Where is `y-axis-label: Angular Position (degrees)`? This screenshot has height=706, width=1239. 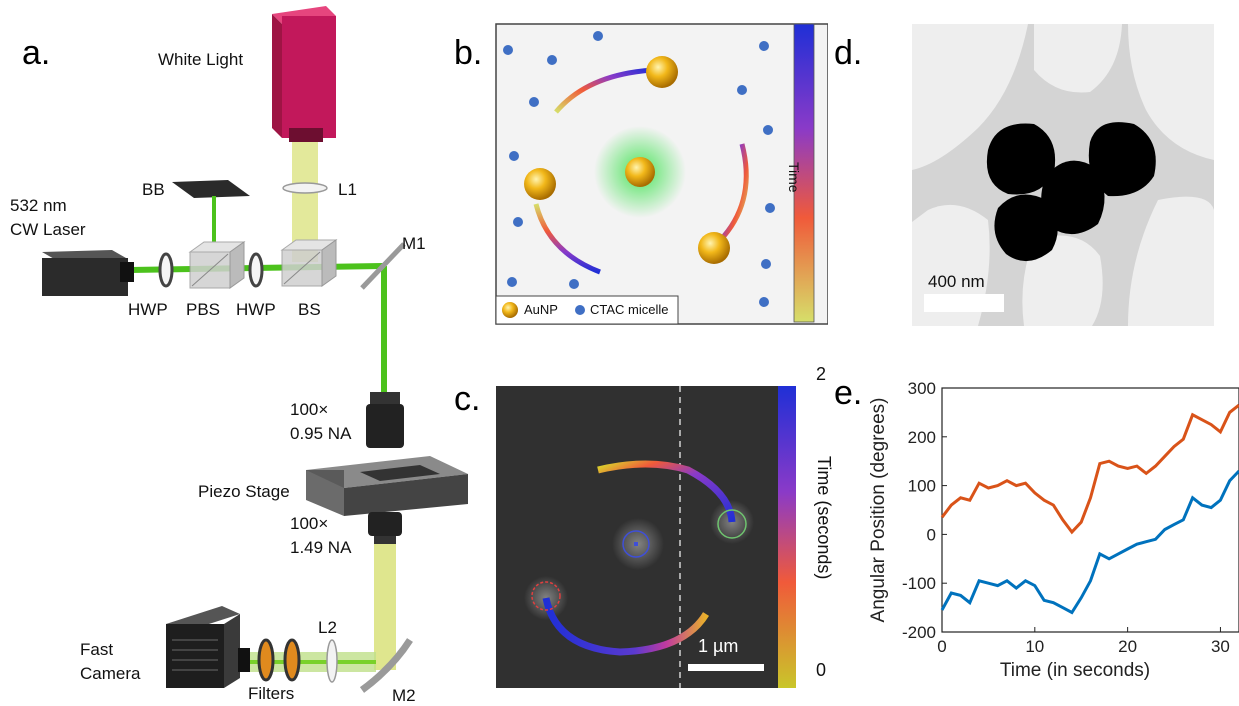 y-axis-label: Angular Position (degrees) is located at coordinates (878, 510).